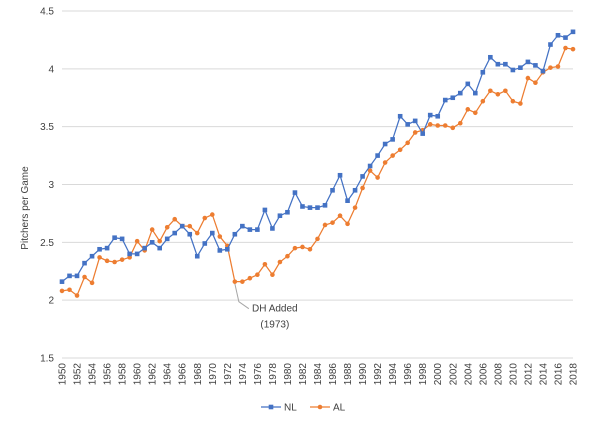 The width and height of the screenshot is (589, 426). Describe the element at coordinates (528, 374) in the screenshot. I see `x-tick-label: 2012` at that location.